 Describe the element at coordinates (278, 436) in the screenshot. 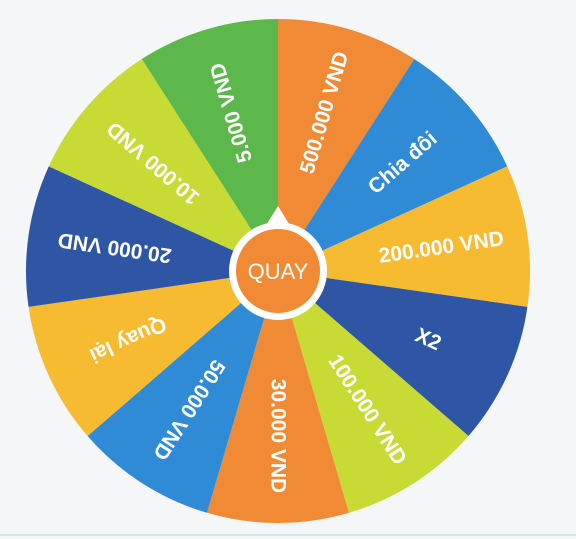

I see `wheel-segment-label: 30.000 VND` at that location.